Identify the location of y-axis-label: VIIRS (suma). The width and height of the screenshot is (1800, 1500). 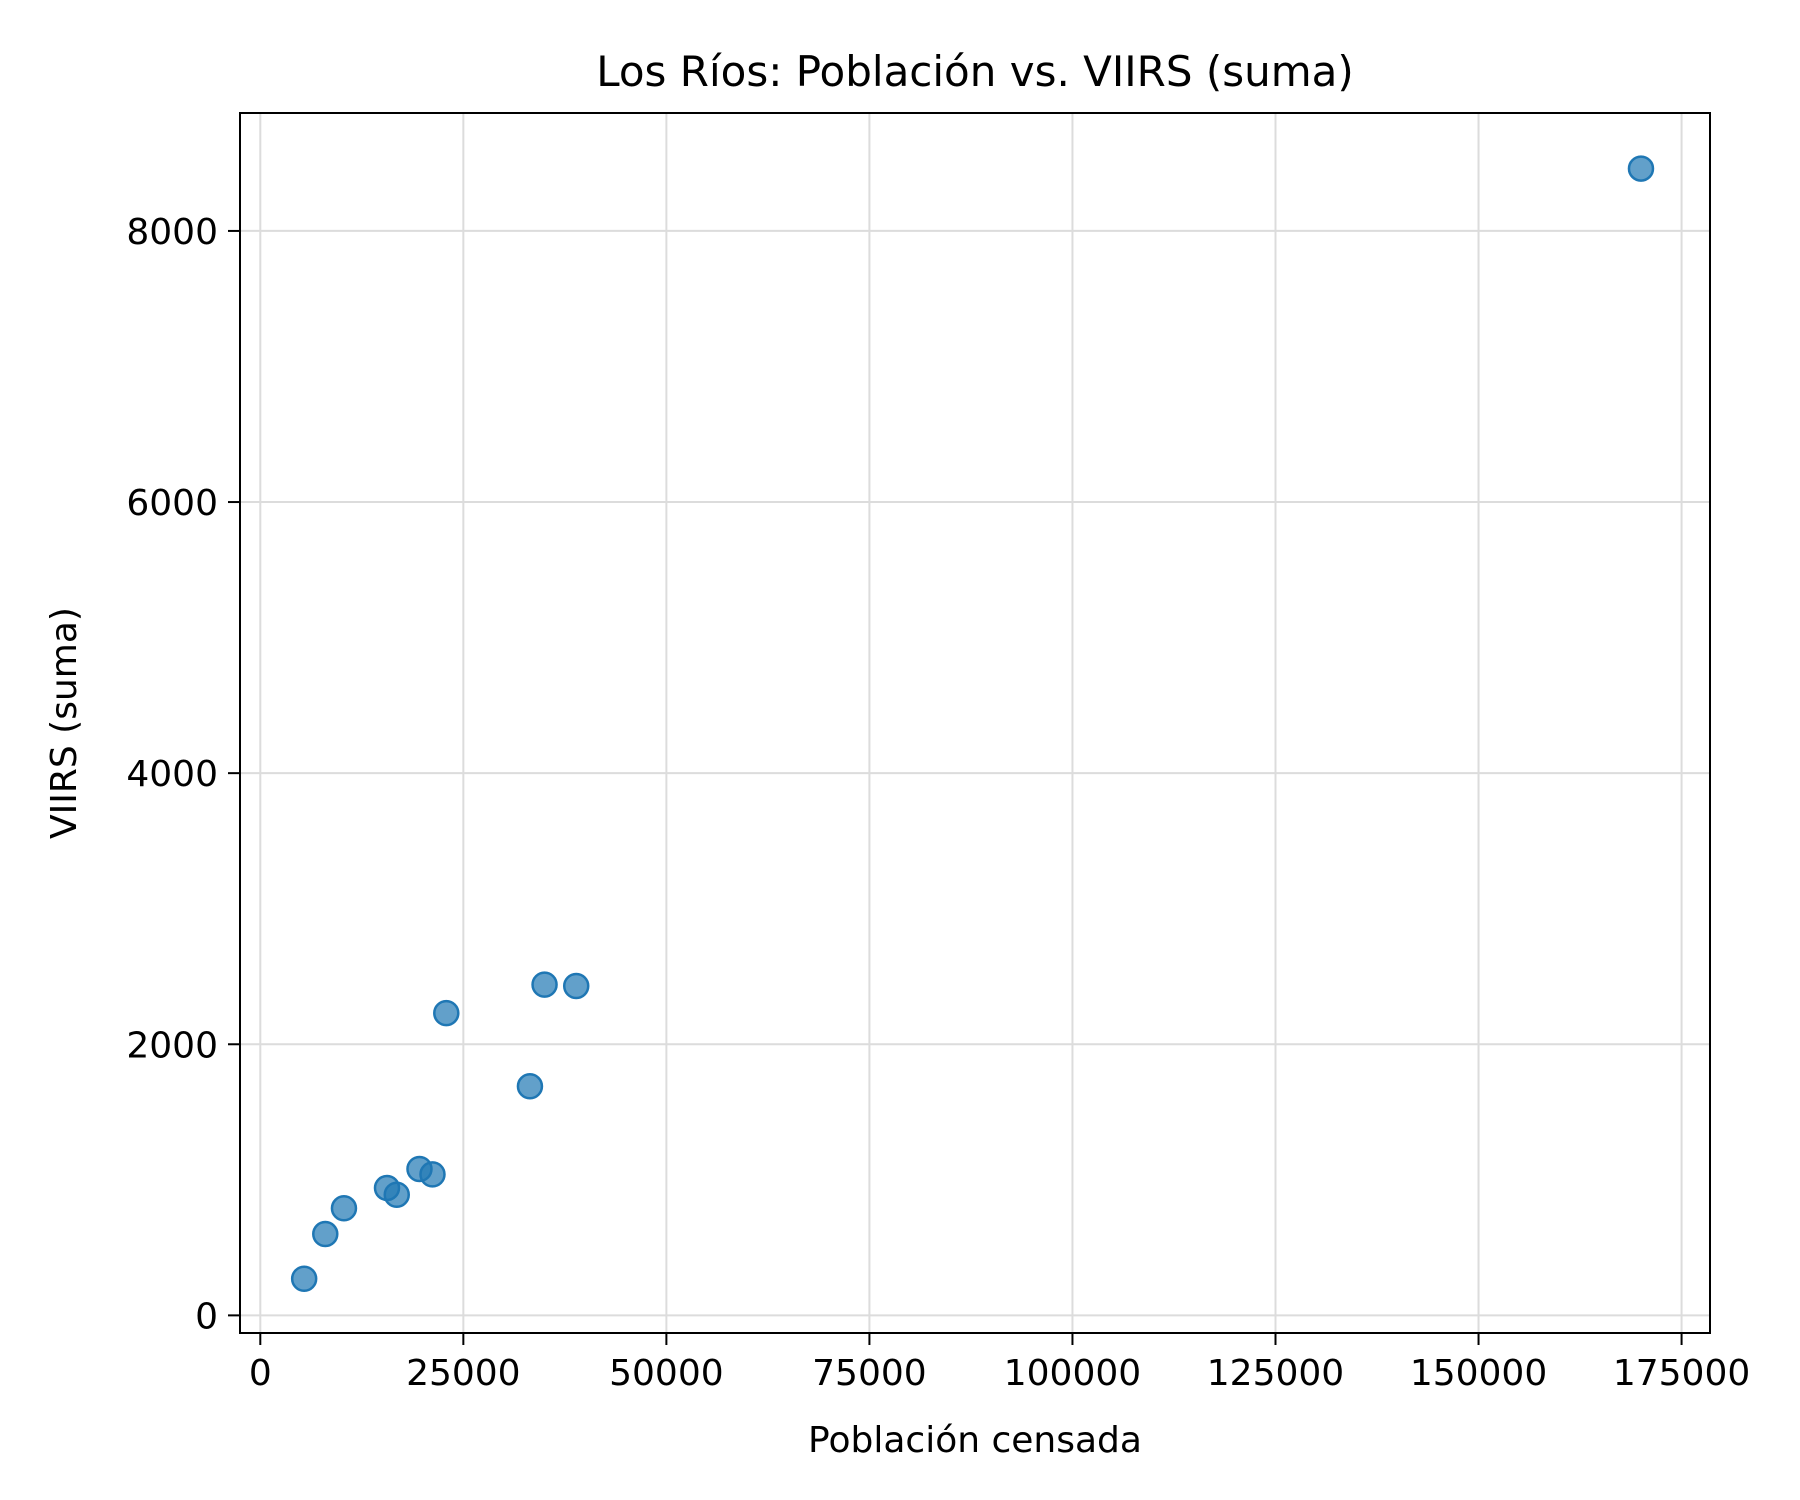
(64, 723).